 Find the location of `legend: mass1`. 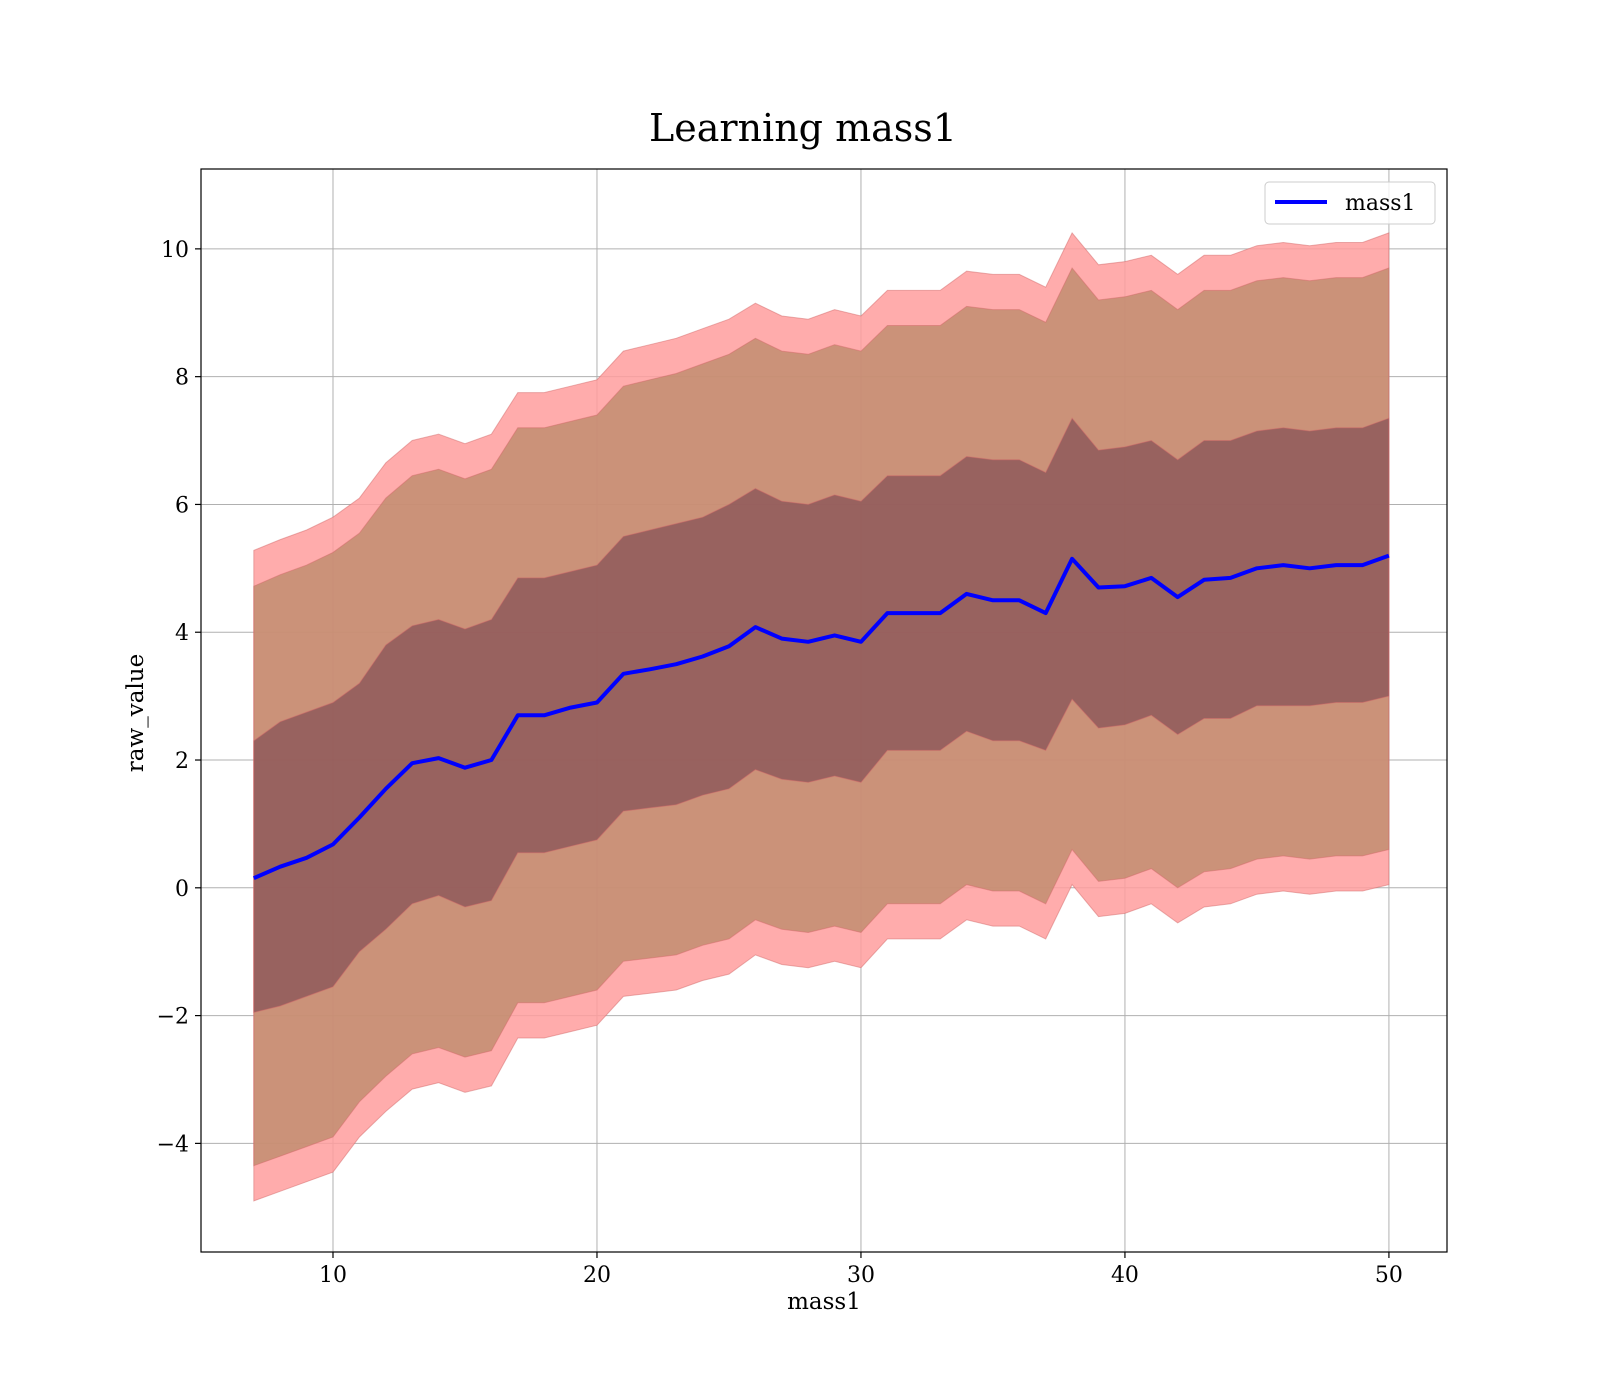

legend: mass1 is located at coordinates (1350, 203).